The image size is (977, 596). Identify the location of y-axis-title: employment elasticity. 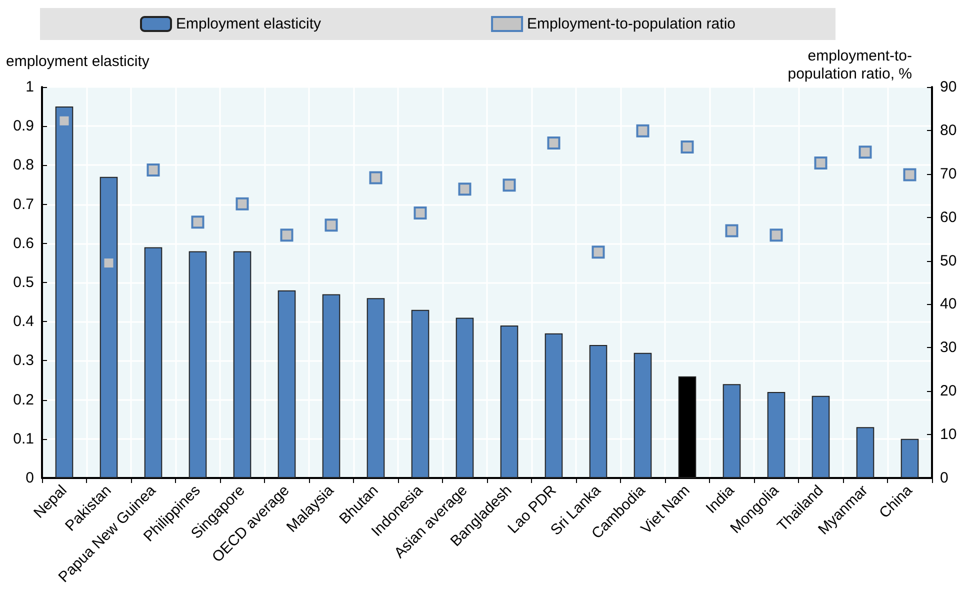
(78, 61).